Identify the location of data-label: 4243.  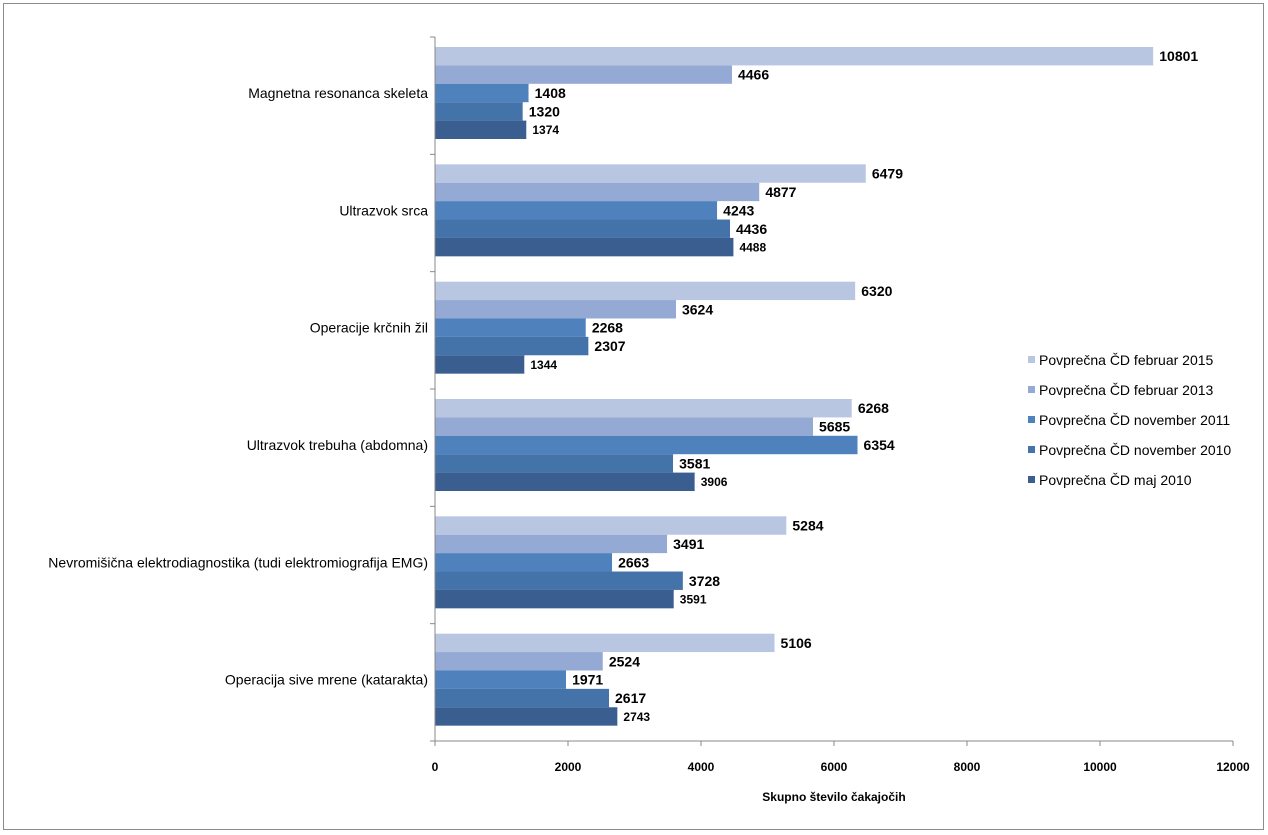
(738, 210).